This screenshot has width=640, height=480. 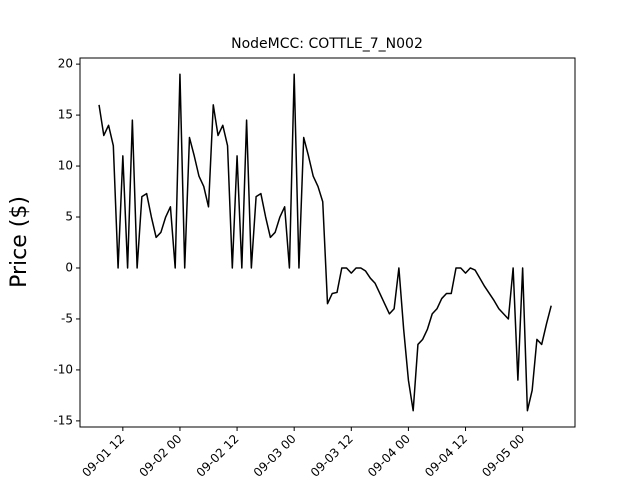 What do you see at coordinates (69, 267) in the screenshot?
I see `y-tick-label: 0` at bounding box center [69, 267].